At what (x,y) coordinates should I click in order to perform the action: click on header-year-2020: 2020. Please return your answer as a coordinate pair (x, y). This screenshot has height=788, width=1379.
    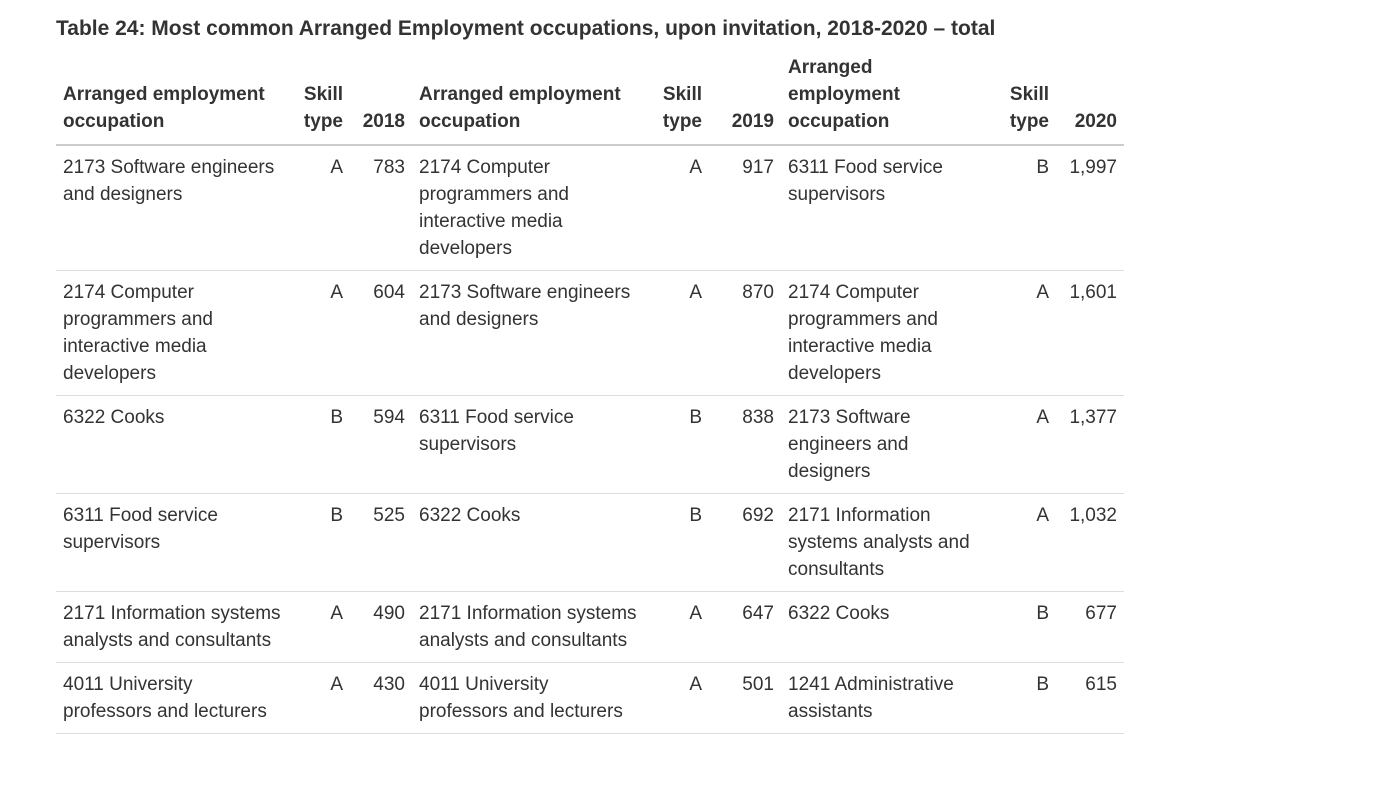
    Looking at the image, I should click on (1090, 100).